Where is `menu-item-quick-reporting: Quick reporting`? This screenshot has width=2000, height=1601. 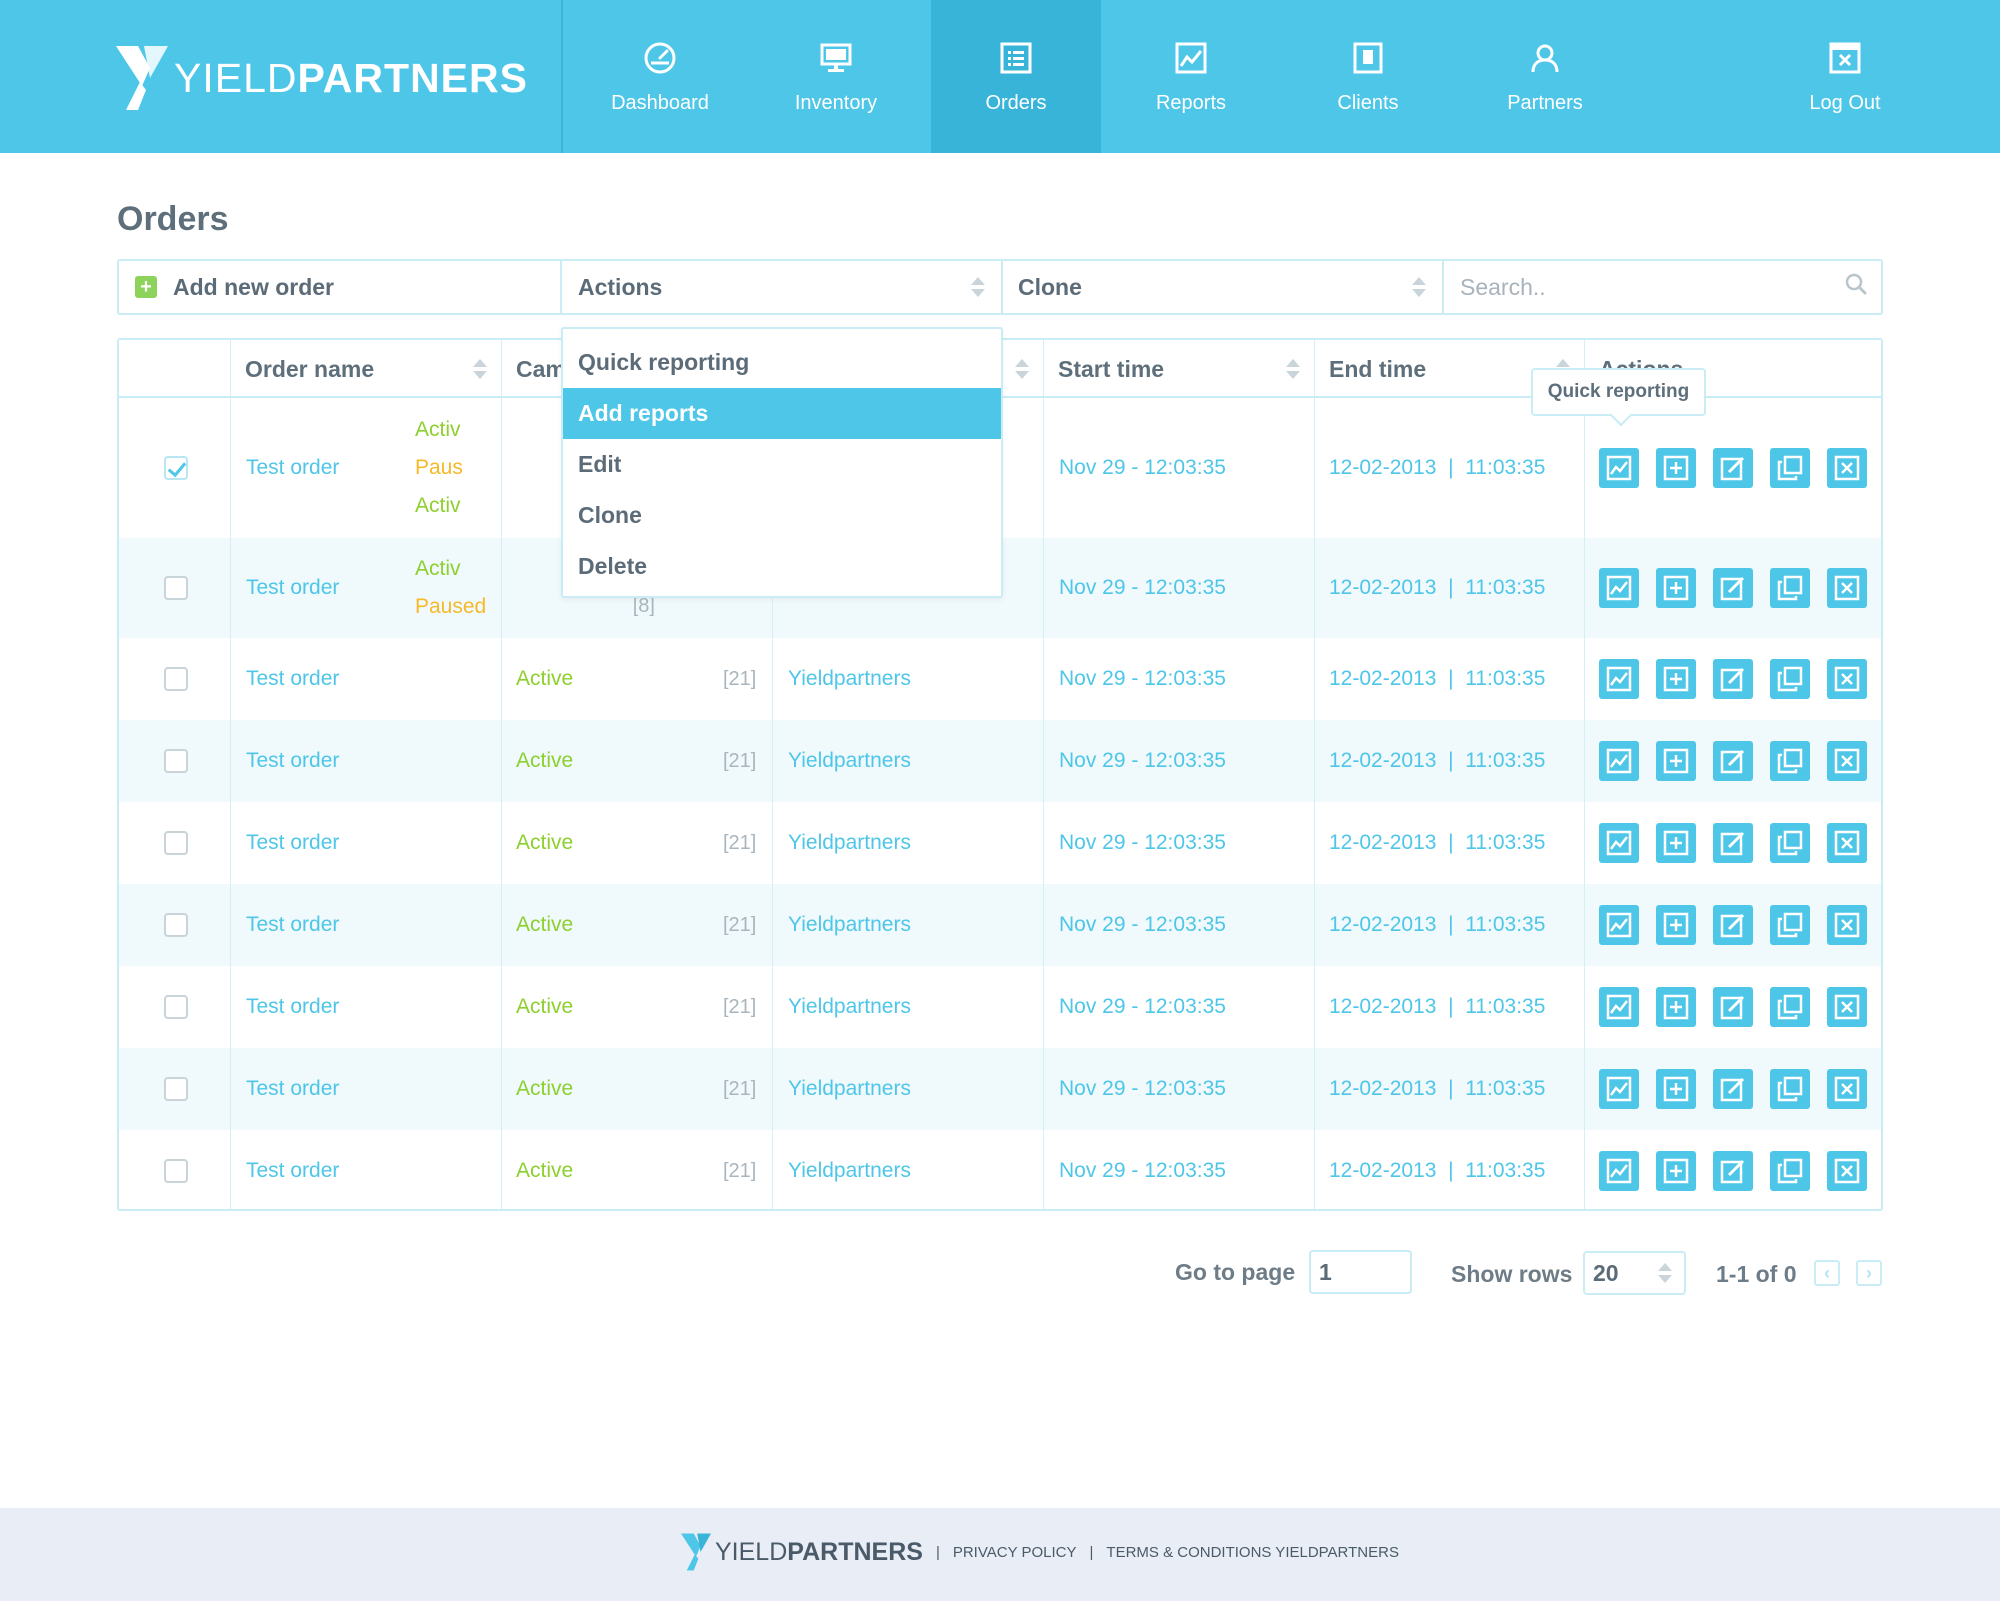
menu-item-quick-reporting: Quick reporting is located at coordinates (664, 362).